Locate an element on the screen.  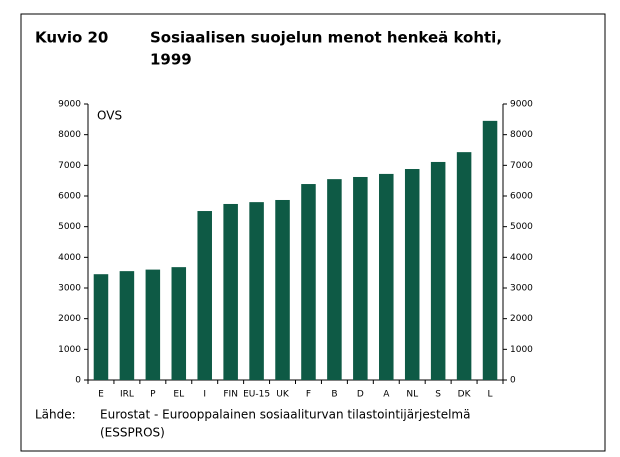
y2-tick-label: 7000 is located at coordinates (521, 166).